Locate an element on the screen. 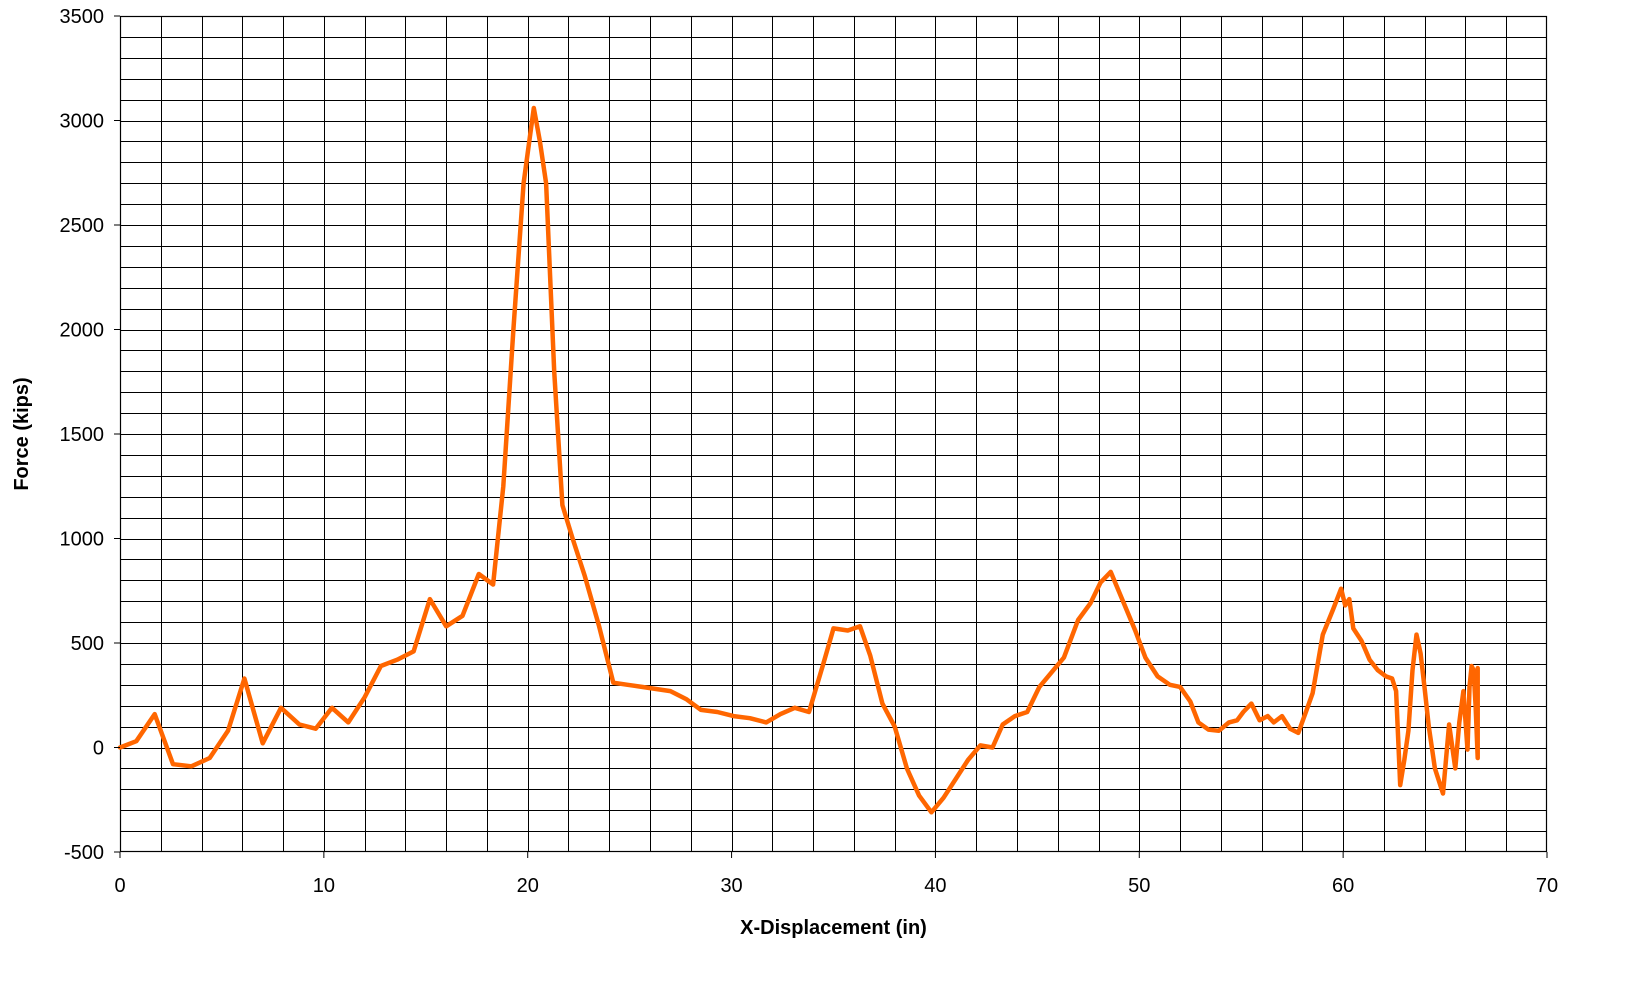 This screenshot has height=990, width=1646. y-tick-label: 1500 is located at coordinates (82, 435).